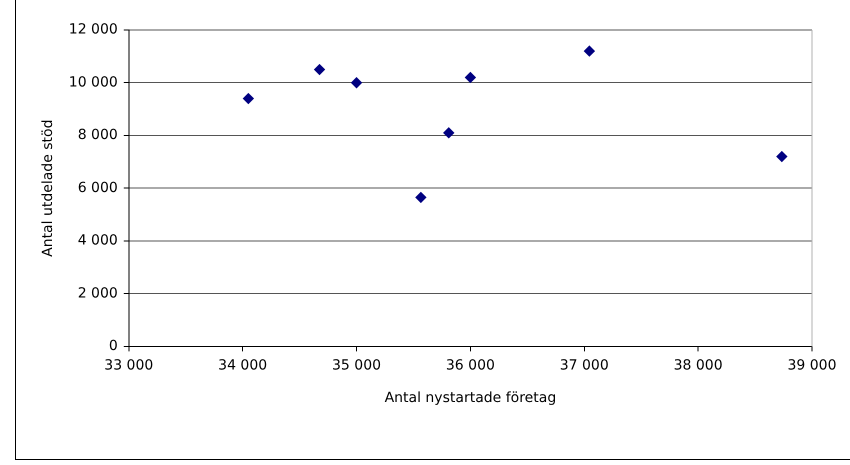  I want to click on x-tick-label: 35 000, so click(357, 365).